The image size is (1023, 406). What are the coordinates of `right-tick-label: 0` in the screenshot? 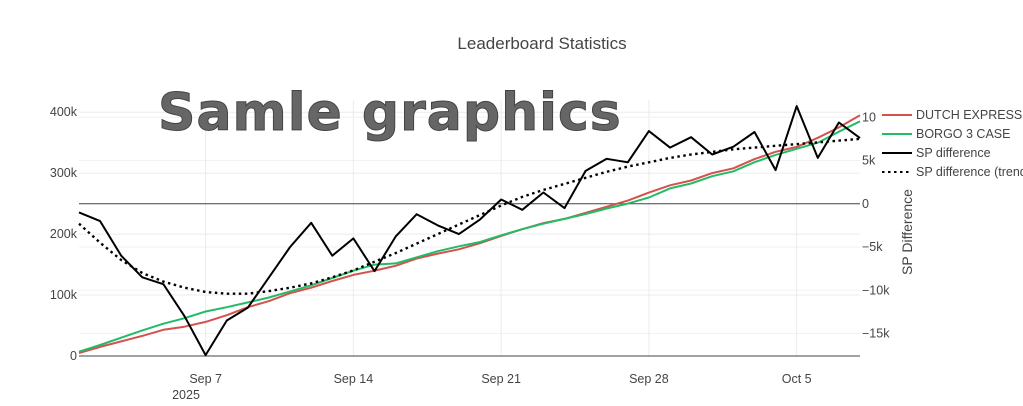 It's located at (865, 204).